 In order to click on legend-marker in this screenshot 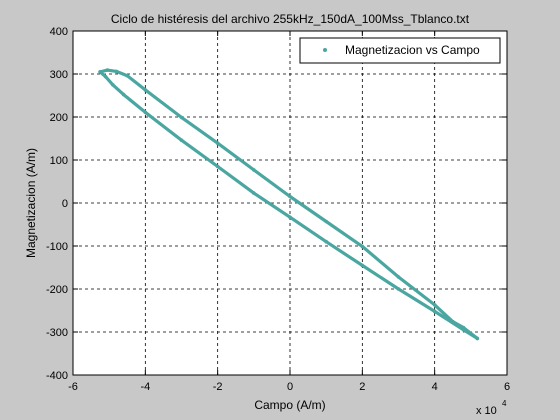, I will do `click(325, 50)`.